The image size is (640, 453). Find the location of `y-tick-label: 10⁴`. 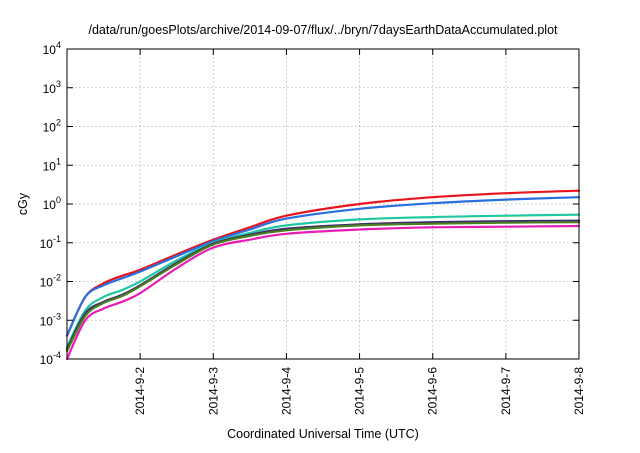

y-tick-label: 10⁴ is located at coordinates (52, 48).